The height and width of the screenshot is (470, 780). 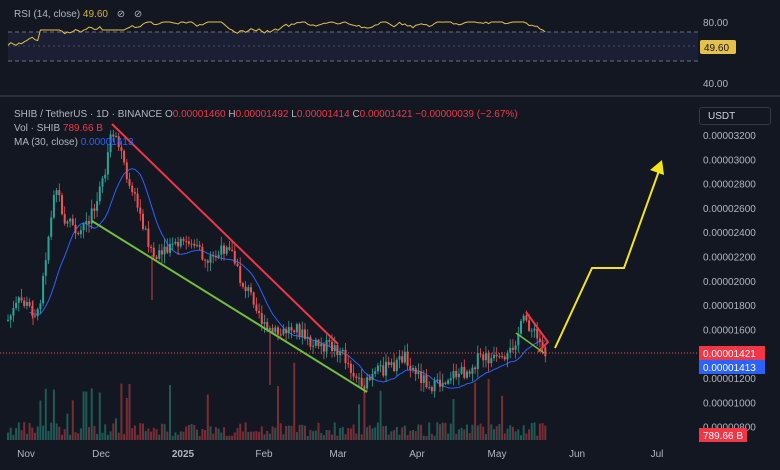 I want to click on ma-legend: MA (30, close) 0.00001413, so click(x=74, y=142).